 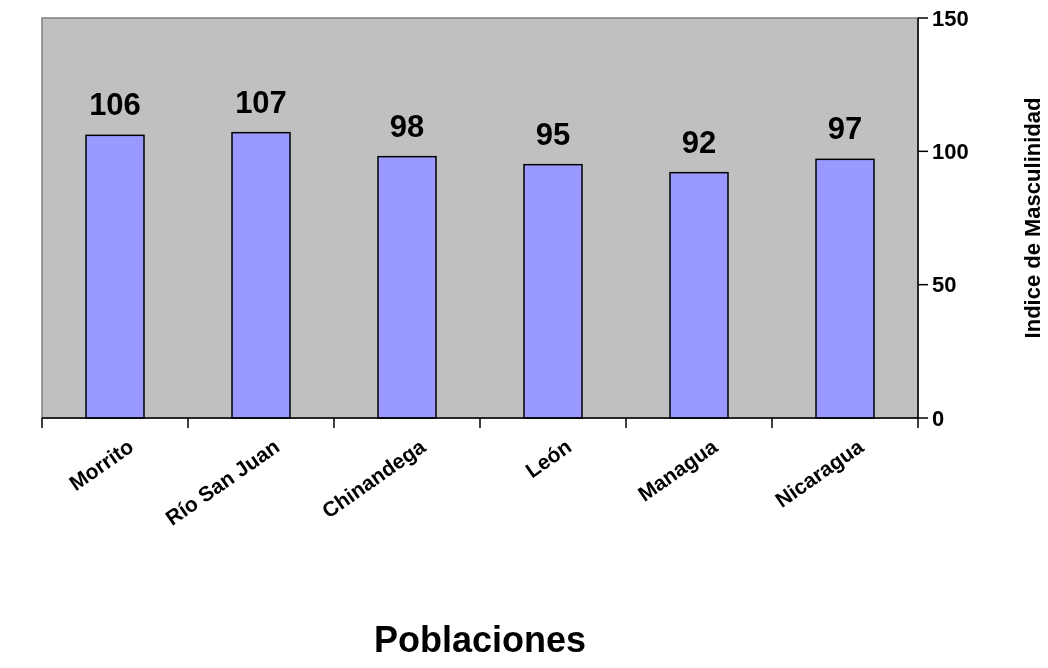 I want to click on data-label: 107, so click(x=261, y=102).